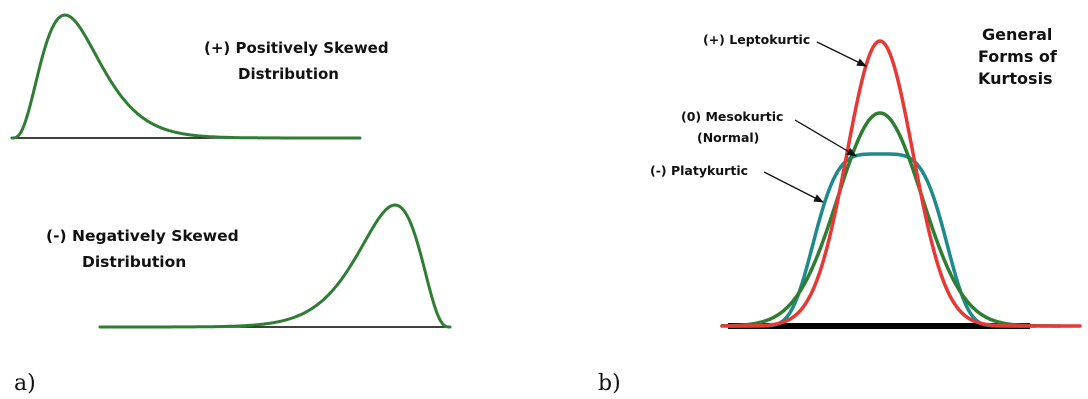 This screenshot has width=1088, height=399. Describe the element at coordinates (728, 137) in the screenshot. I see `mesokurtic-normal-label: (Normal)` at that location.